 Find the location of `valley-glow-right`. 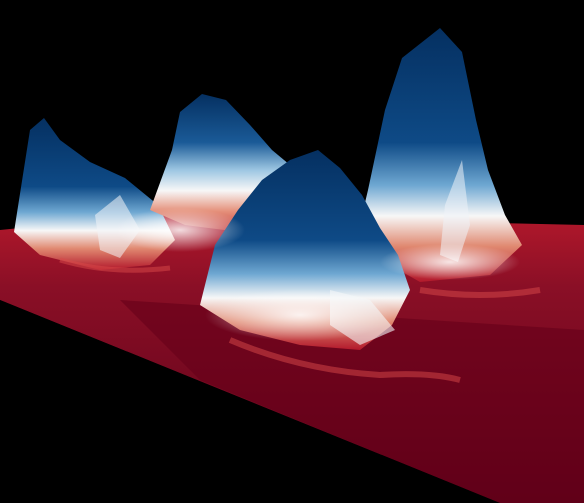

valley-glow-right is located at coordinates (450, 262).